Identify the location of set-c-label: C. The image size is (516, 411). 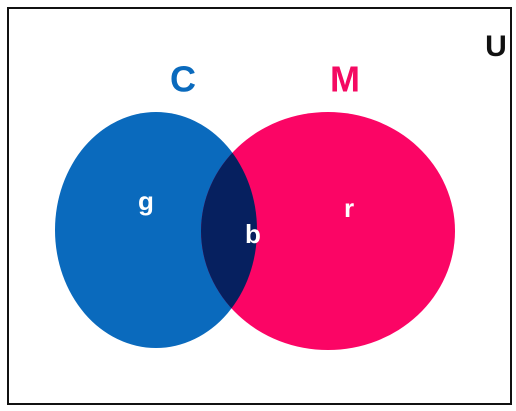
(183, 79).